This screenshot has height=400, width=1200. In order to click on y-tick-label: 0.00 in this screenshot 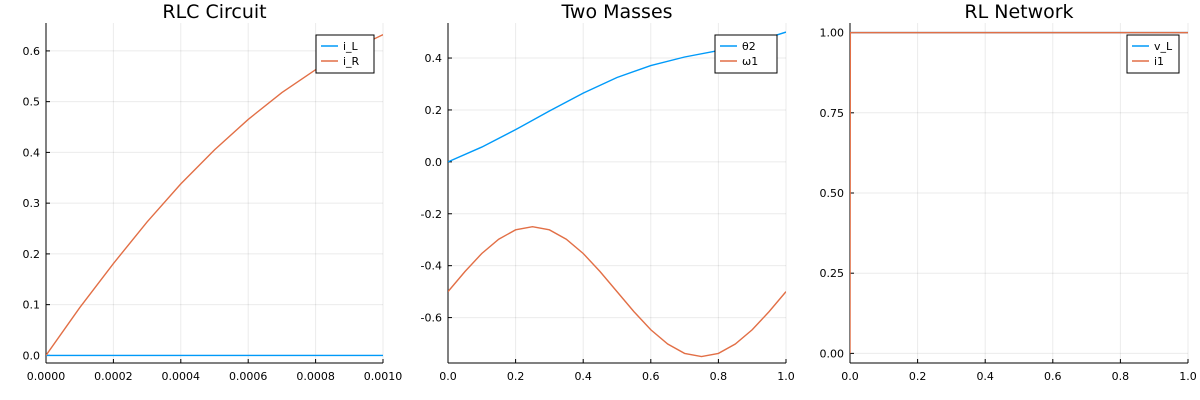, I will do `click(832, 353)`.